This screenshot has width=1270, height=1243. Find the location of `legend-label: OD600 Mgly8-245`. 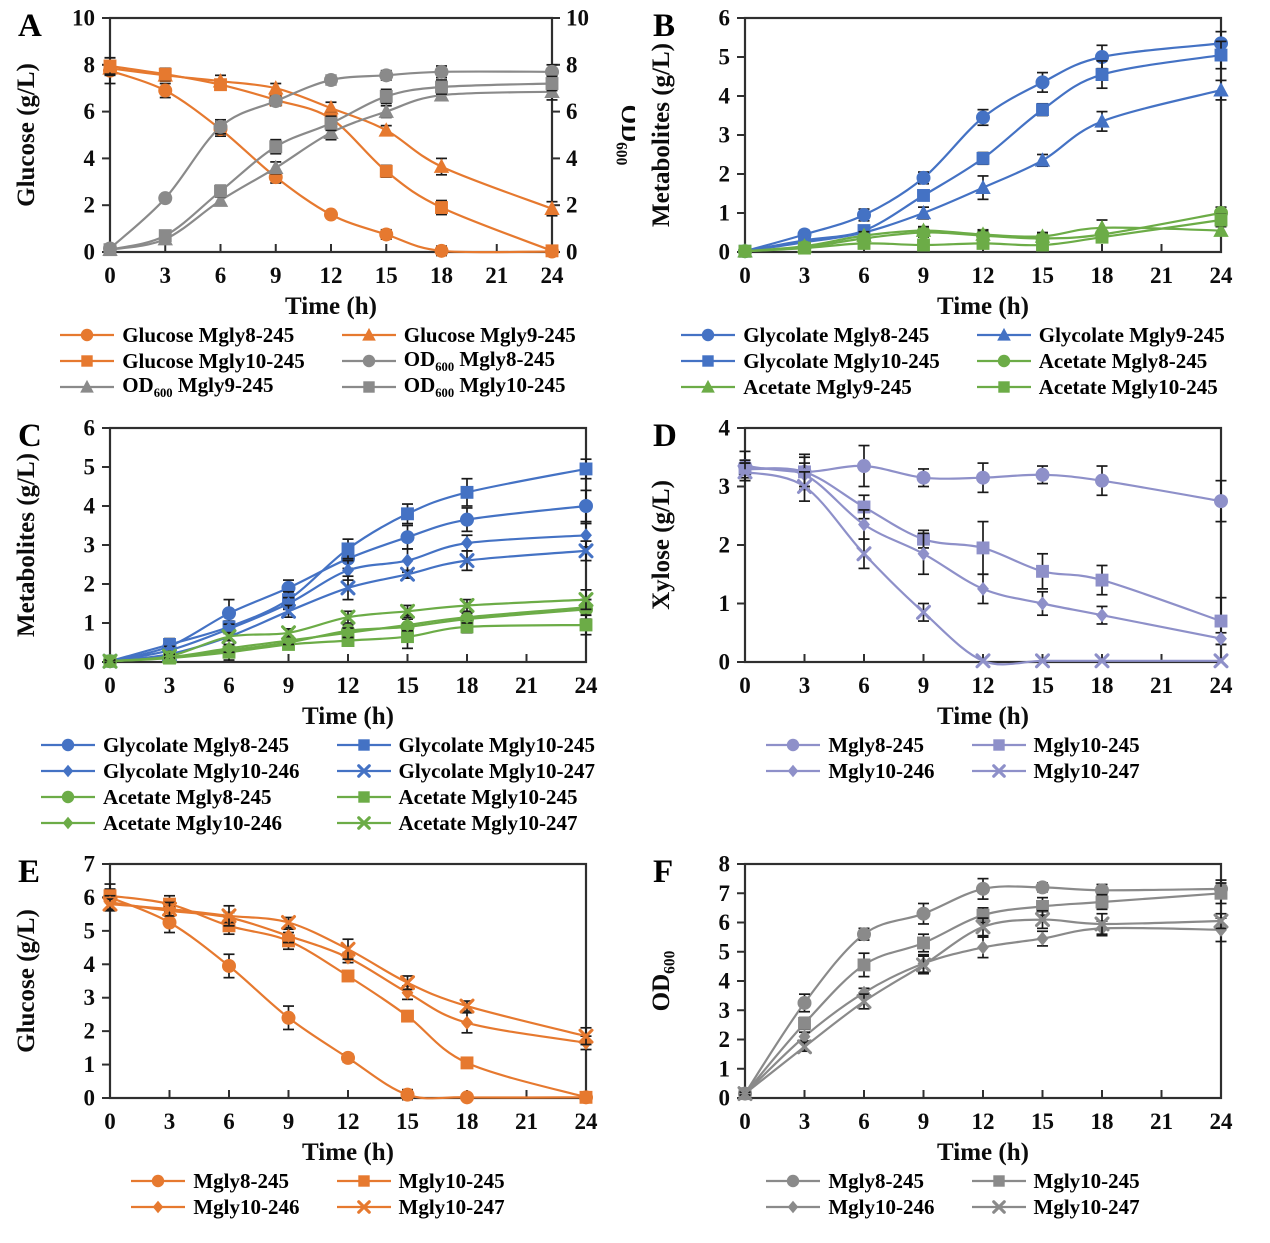

legend-label: OD600 Mgly8-245 is located at coordinates (479, 360).